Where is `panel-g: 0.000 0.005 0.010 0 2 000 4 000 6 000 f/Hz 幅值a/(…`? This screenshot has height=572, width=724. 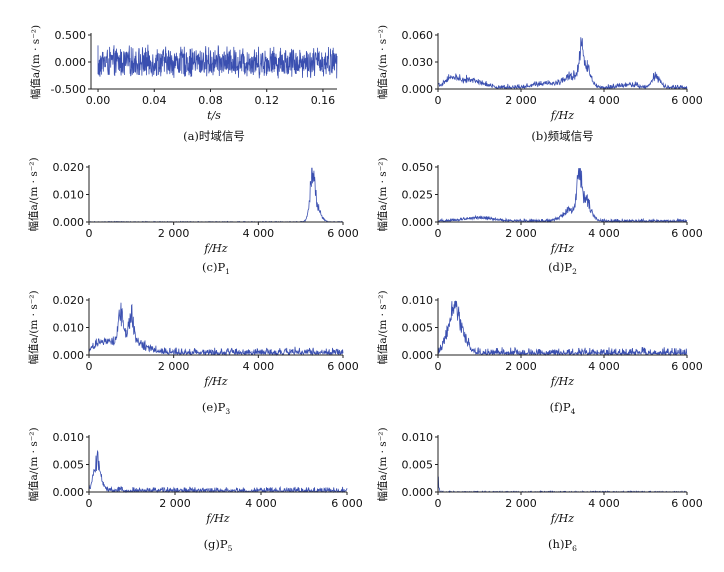 panel-g: 0.000 0.005 0.010 0 2 000 4 000 6 000 f/Hz 幅值a/(… is located at coordinates (195, 490).